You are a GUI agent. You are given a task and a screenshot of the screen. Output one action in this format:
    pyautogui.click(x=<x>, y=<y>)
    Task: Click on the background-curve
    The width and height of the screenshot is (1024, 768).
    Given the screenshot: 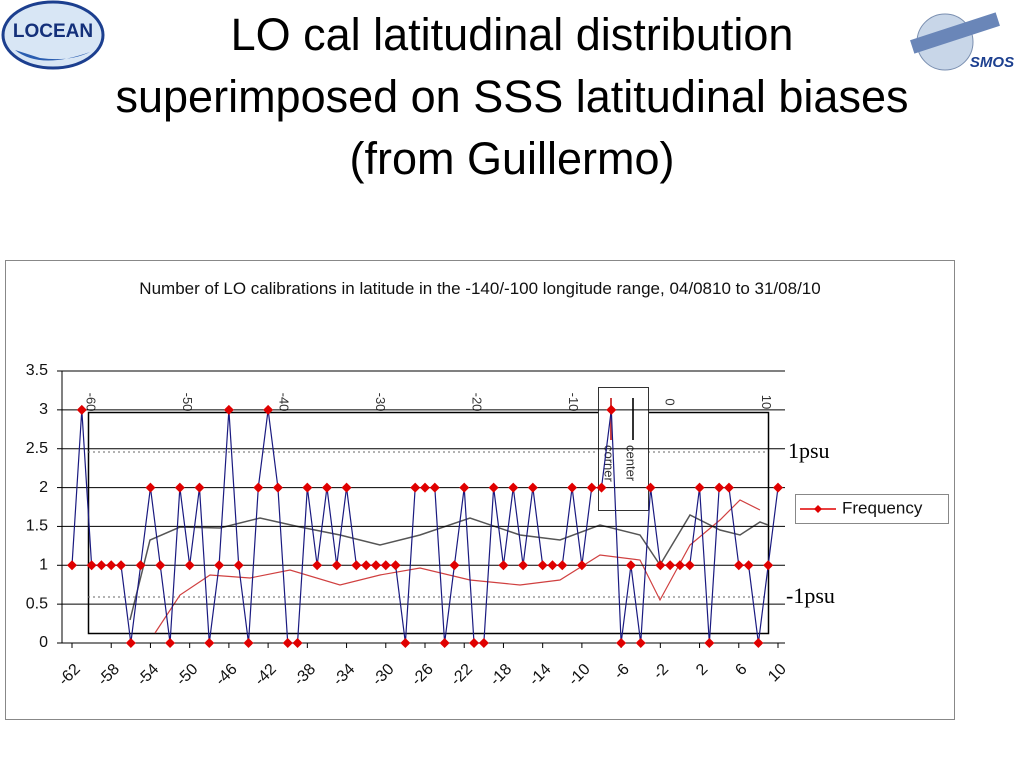 What is the action you would take?
    pyautogui.click(x=457, y=566)
    